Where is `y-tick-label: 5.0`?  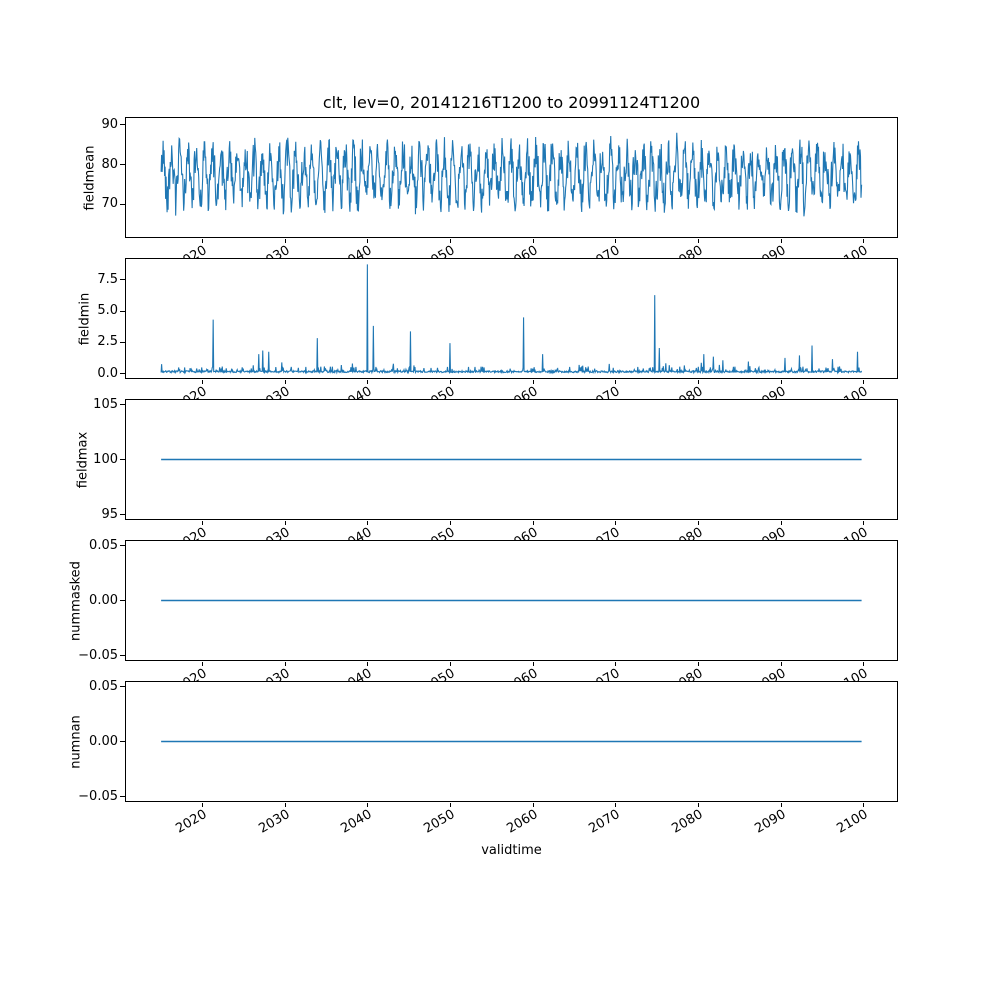 y-tick-label: 5.0 is located at coordinates (107, 310).